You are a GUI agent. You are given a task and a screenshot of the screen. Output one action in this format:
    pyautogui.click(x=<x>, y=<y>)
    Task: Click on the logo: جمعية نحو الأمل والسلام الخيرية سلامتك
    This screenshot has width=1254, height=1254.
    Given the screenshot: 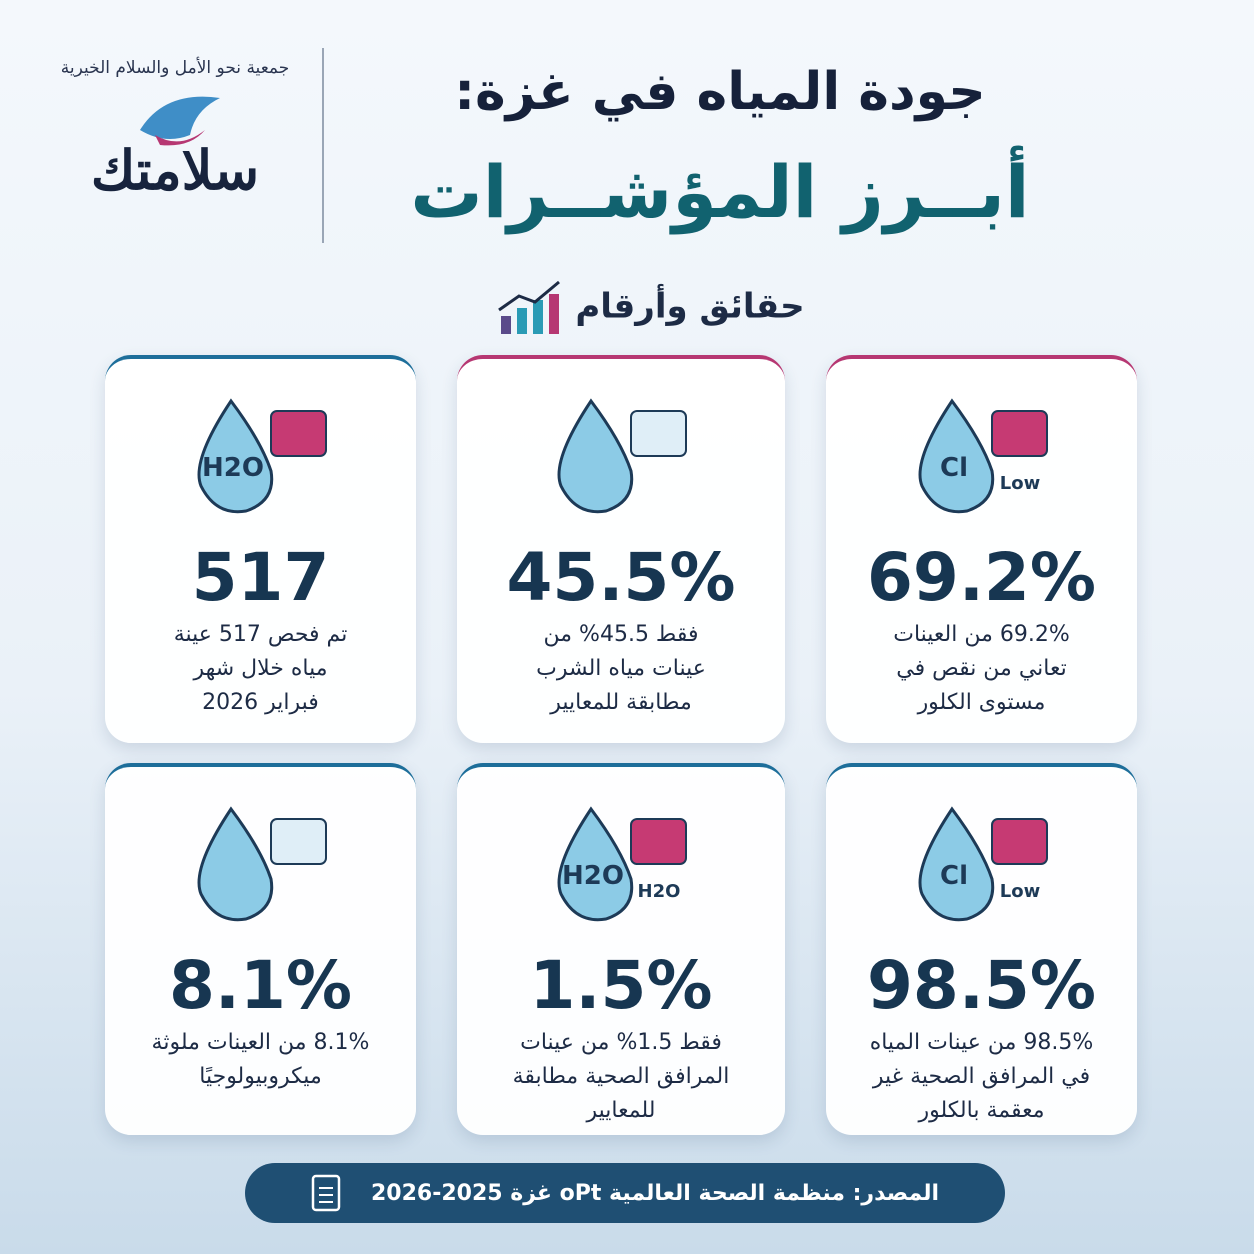 What is the action you would take?
    pyautogui.click(x=175, y=145)
    